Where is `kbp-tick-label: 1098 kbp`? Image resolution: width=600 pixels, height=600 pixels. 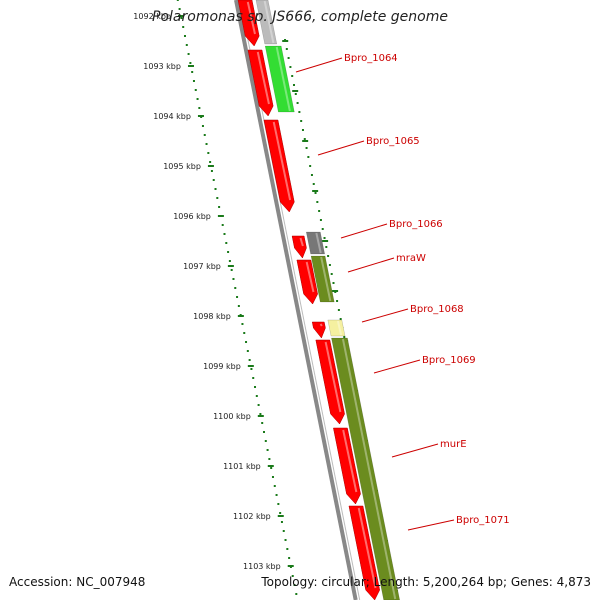
kbp-tick-label: 1098 kbp is located at coordinates (212, 316).